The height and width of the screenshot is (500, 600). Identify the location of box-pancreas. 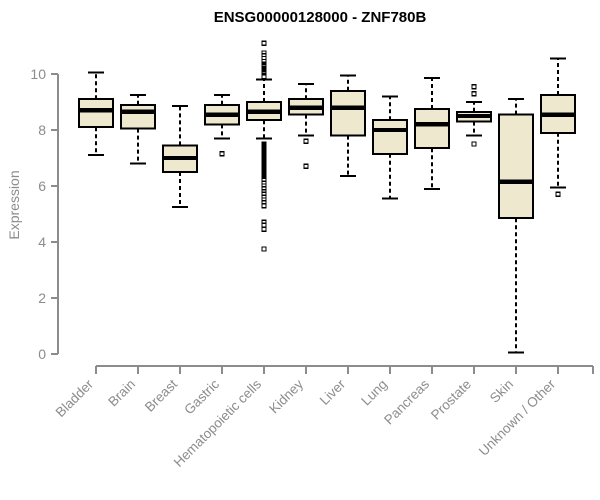
(432, 129).